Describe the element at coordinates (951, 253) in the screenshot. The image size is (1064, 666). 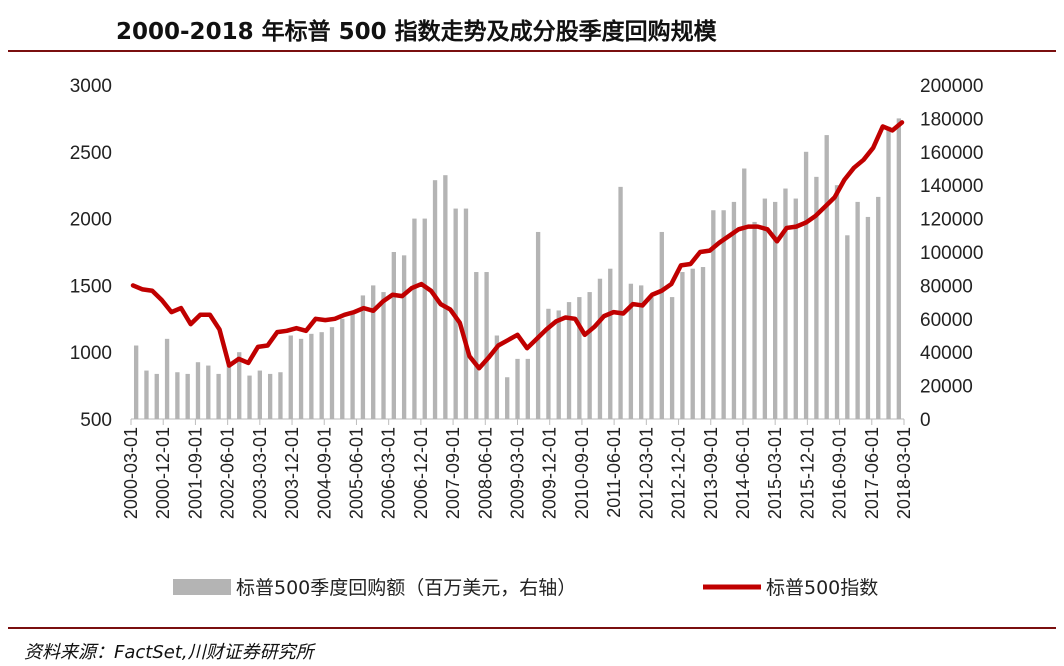
I see `y-right-tick-label: 100000` at that location.